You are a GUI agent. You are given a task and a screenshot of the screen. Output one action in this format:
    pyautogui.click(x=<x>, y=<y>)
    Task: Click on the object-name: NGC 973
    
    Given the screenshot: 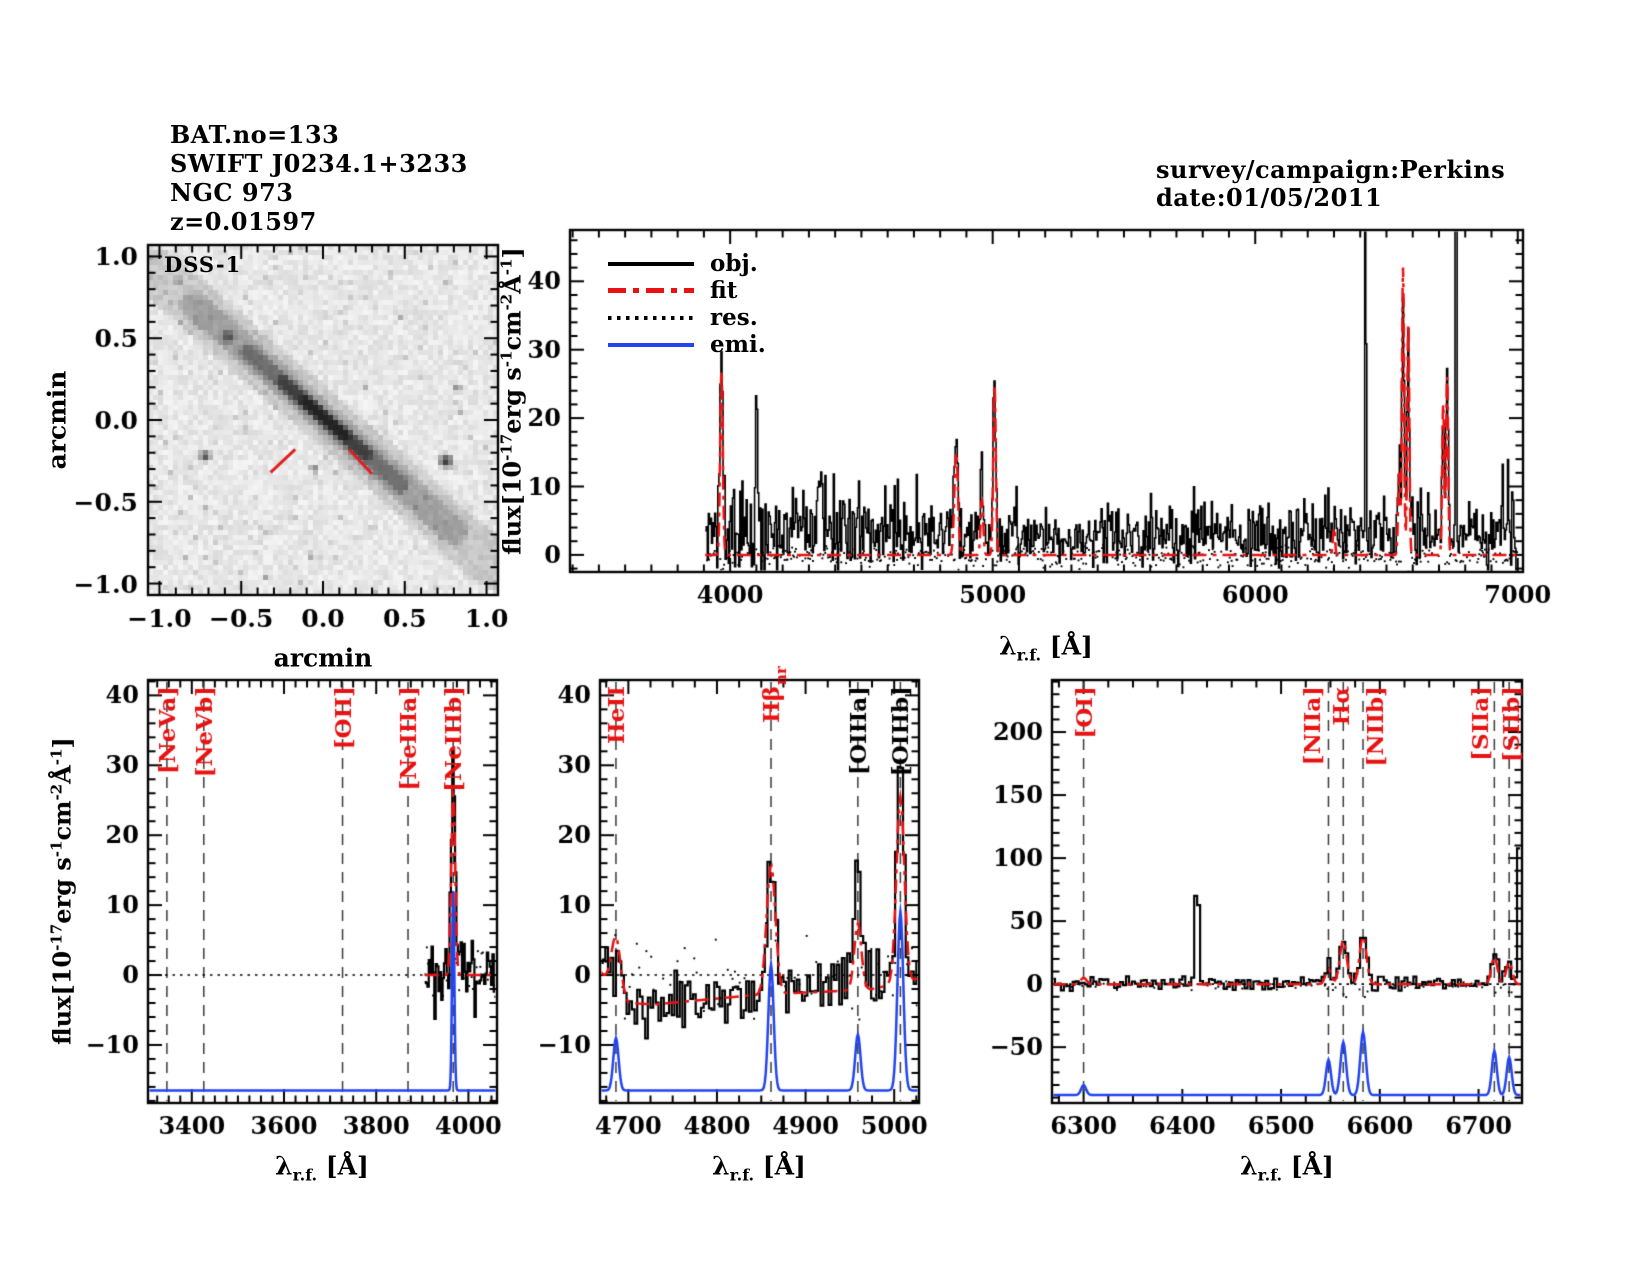 What is the action you would take?
    pyautogui.click(x=232, y=192)
    